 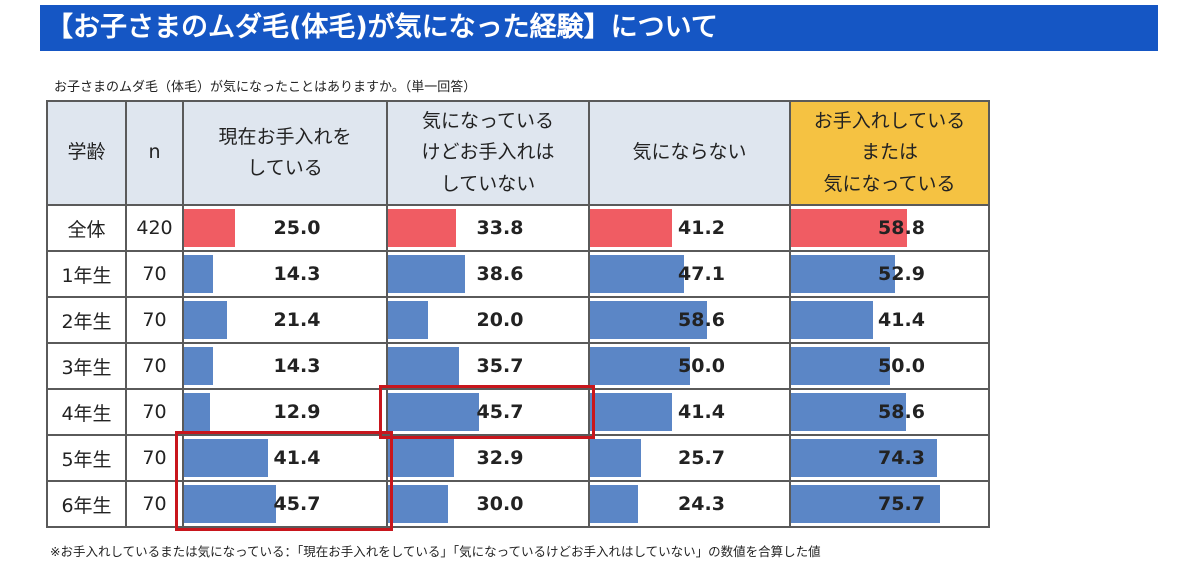 I want to click on header-col4-line: 気になっている, so click(x=889, y=183).